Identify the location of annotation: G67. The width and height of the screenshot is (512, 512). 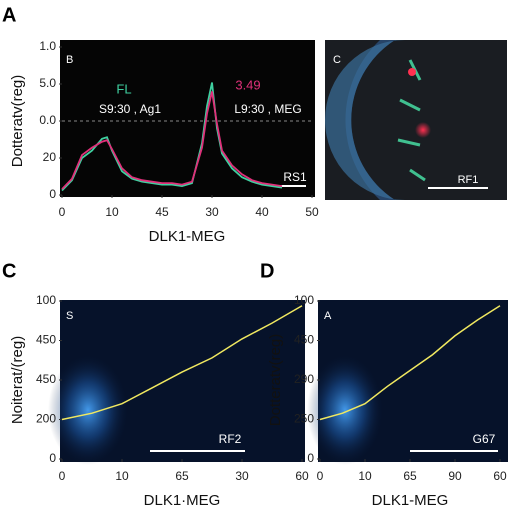
(484, 439).